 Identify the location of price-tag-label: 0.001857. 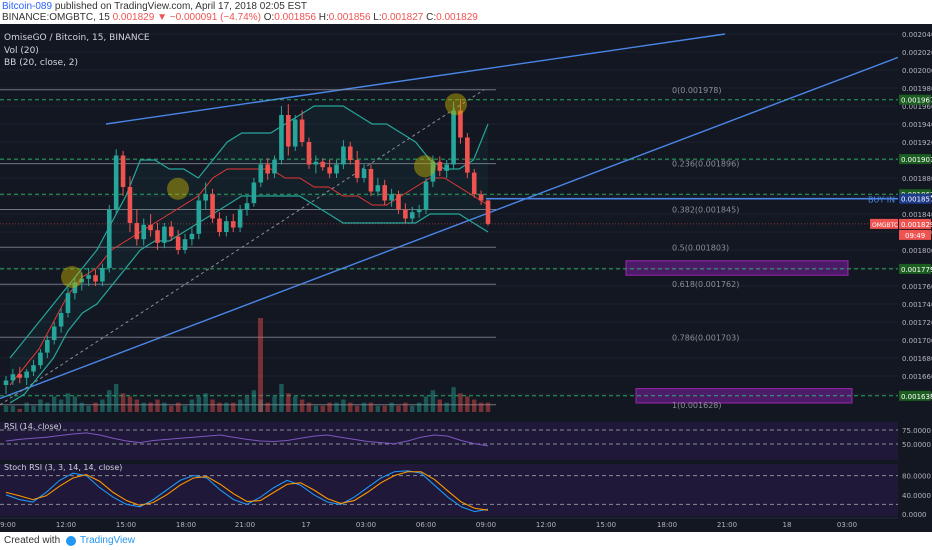
(916, 200).